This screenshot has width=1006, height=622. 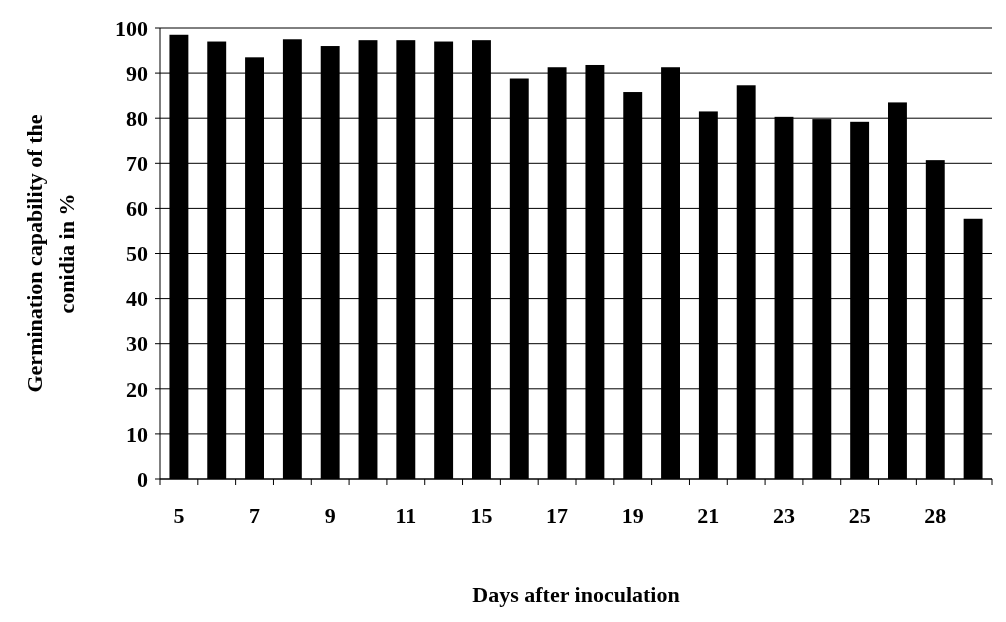 What do you see at coordinates (131, 28) in the screenshot?
I see `y-tick-label: 100` at bounding box center [131, 28].